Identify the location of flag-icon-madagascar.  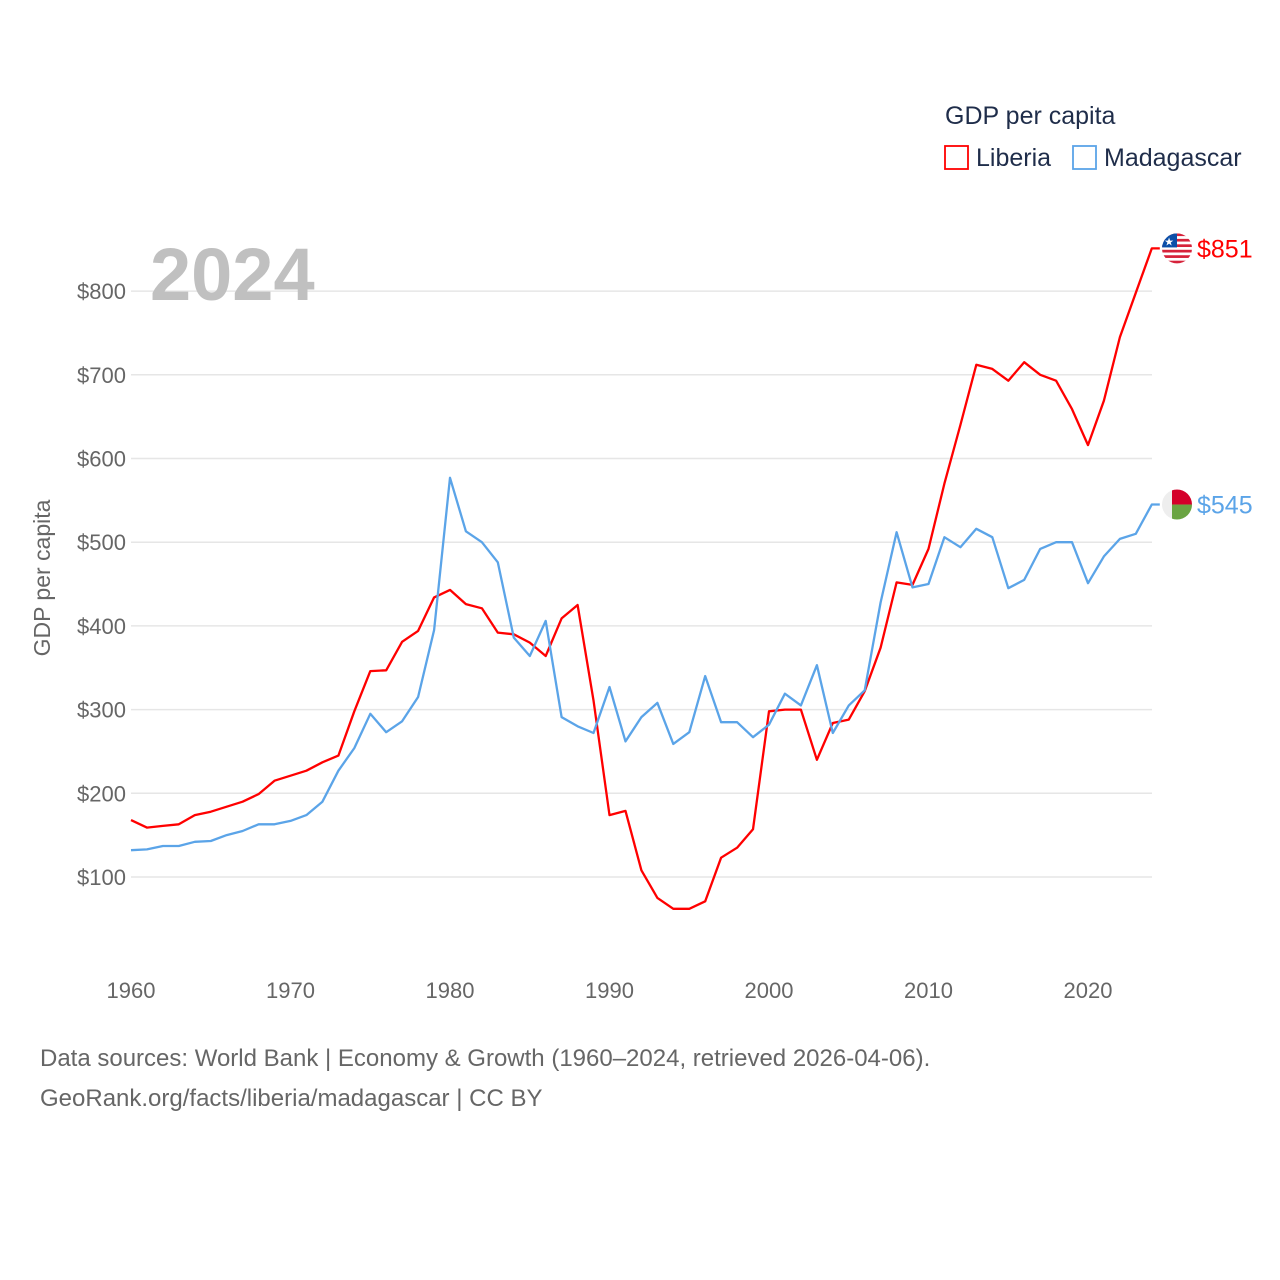
(1177, 504).